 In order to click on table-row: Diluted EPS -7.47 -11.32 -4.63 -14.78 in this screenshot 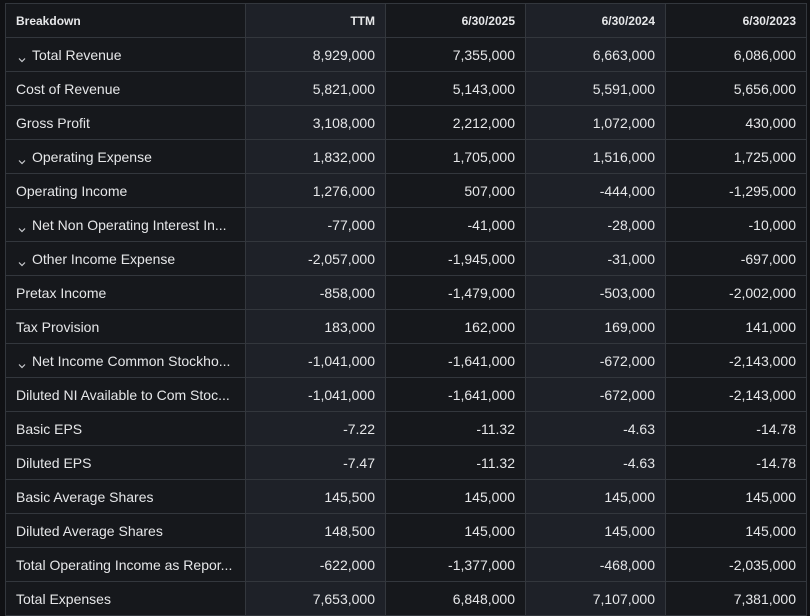, I will do `click(406, 463)`.